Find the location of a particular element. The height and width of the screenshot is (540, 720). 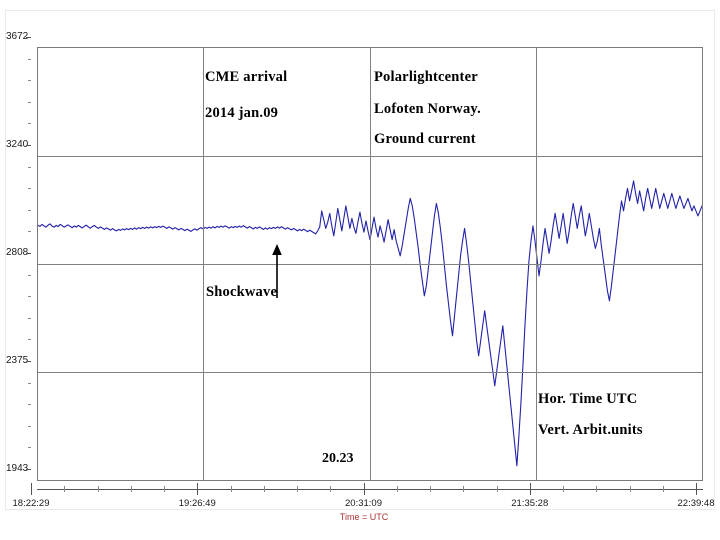

annotation-cme-arrival: CME arrival is located at coordinates (246, 77).